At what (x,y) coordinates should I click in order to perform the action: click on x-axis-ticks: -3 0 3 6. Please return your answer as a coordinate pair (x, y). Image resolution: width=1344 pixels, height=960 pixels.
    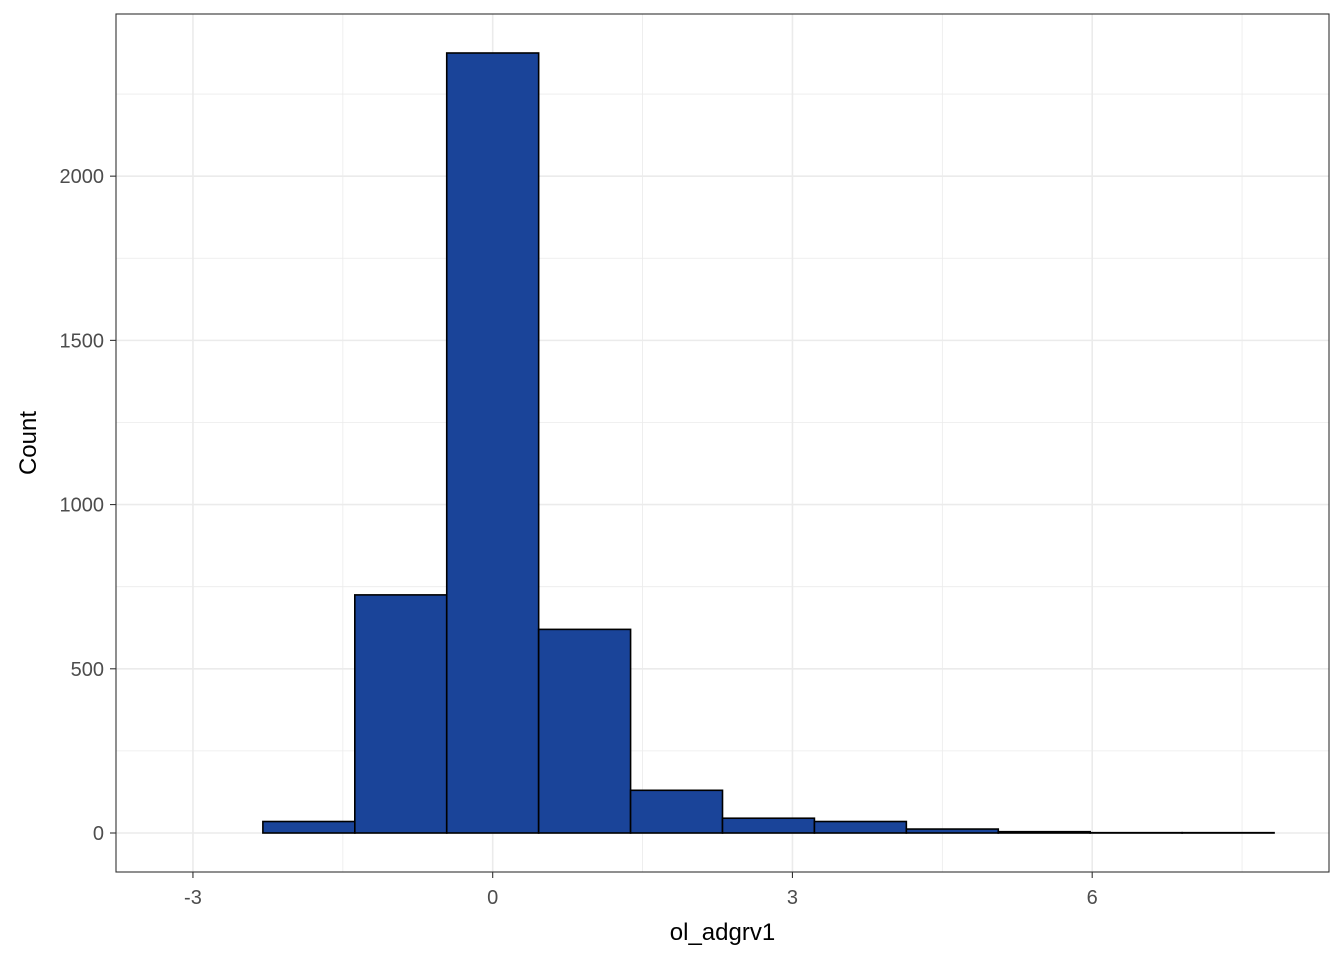
    Looking at the image, I should click on (641, 890).